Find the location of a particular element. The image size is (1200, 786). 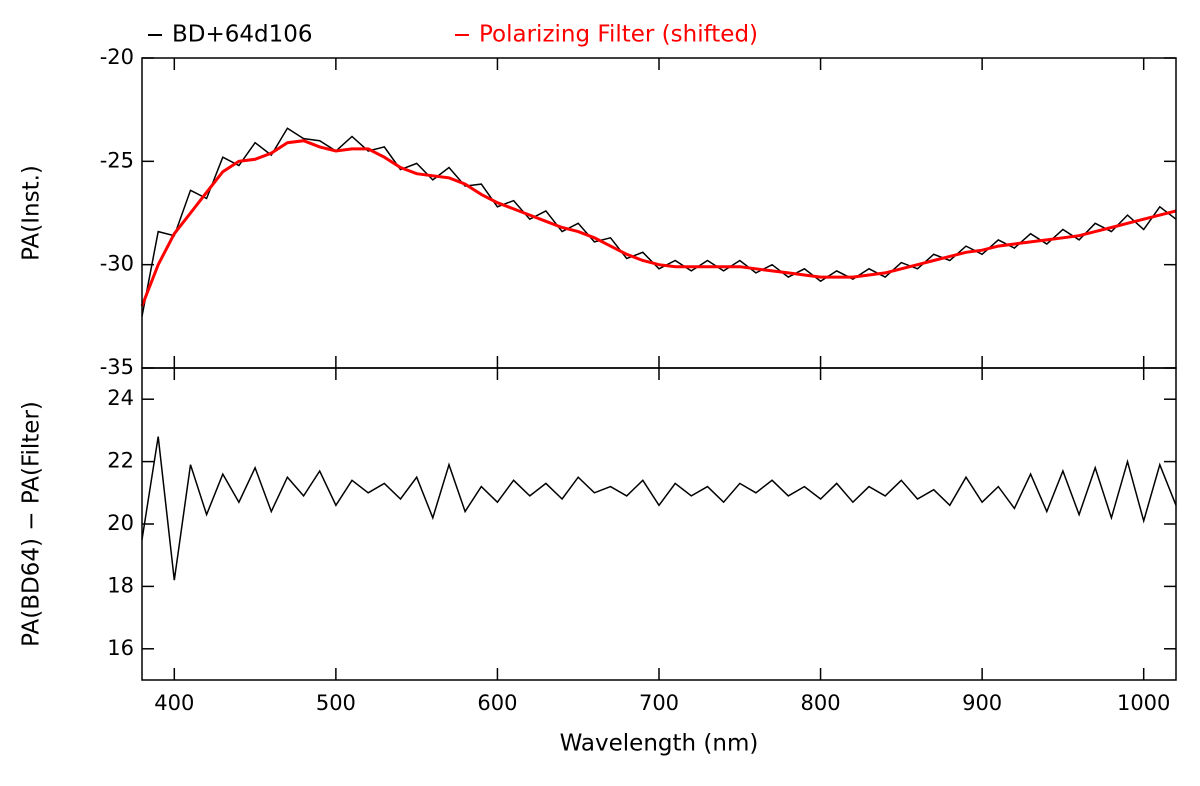

y-axis-label: PA(Inst.) is located at coordinates (32, 213).